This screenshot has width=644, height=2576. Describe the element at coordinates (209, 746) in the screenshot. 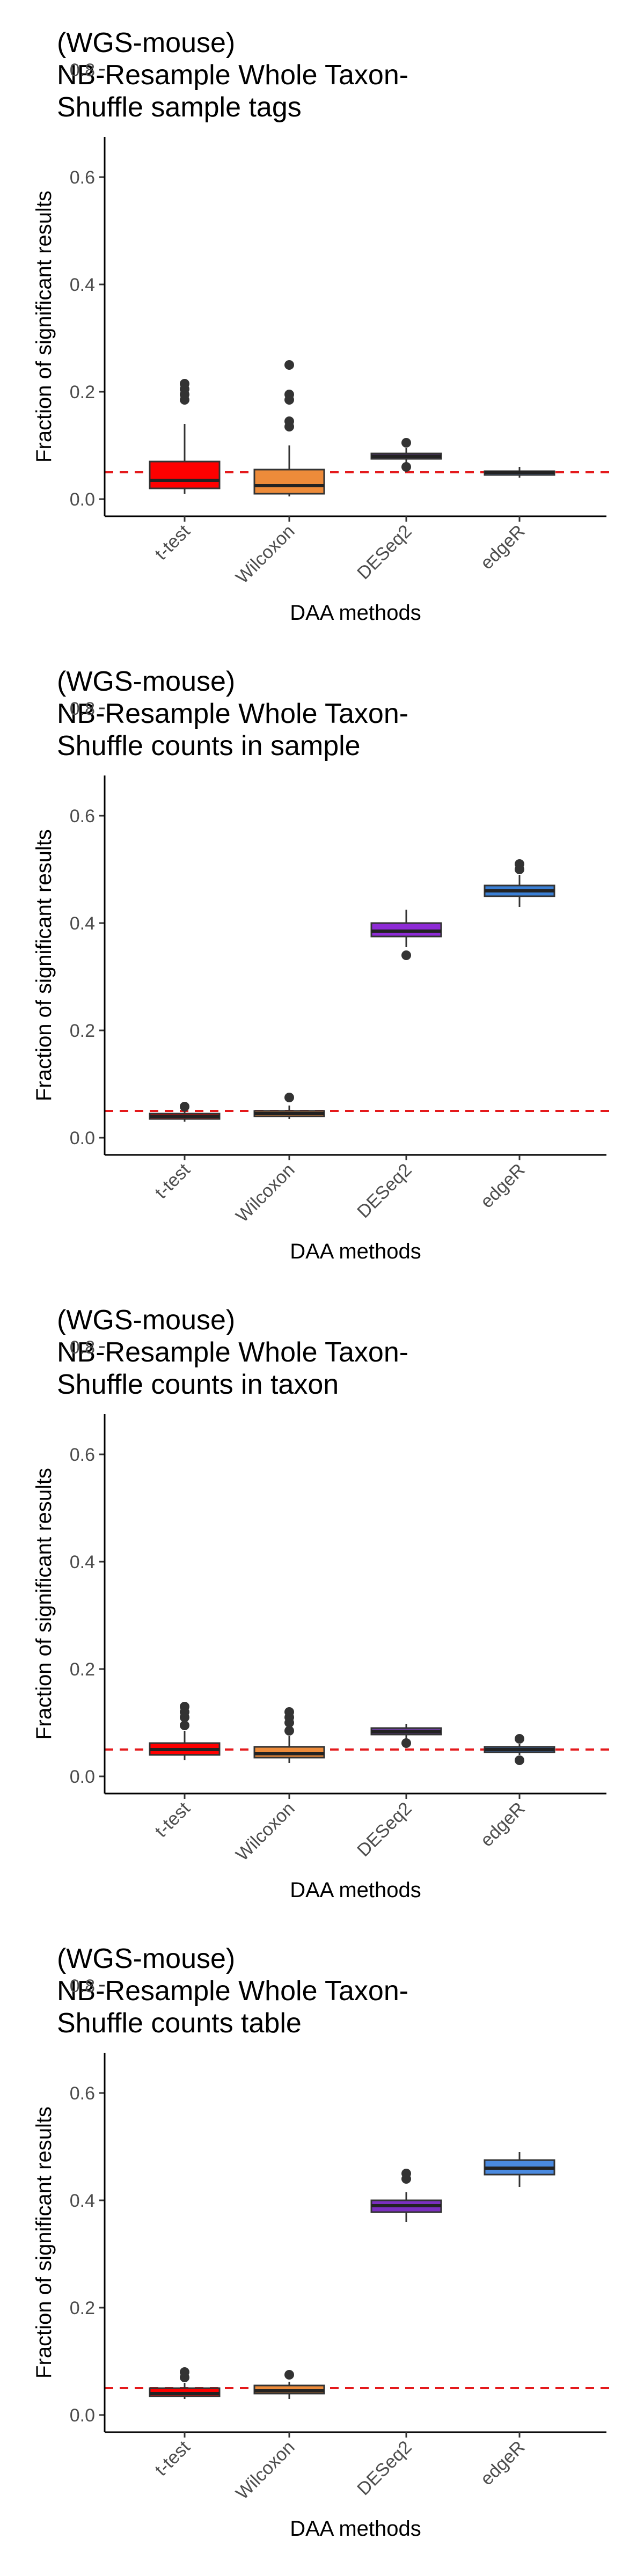

I see `title-line-3: Shuffle counts in sample` at that location.